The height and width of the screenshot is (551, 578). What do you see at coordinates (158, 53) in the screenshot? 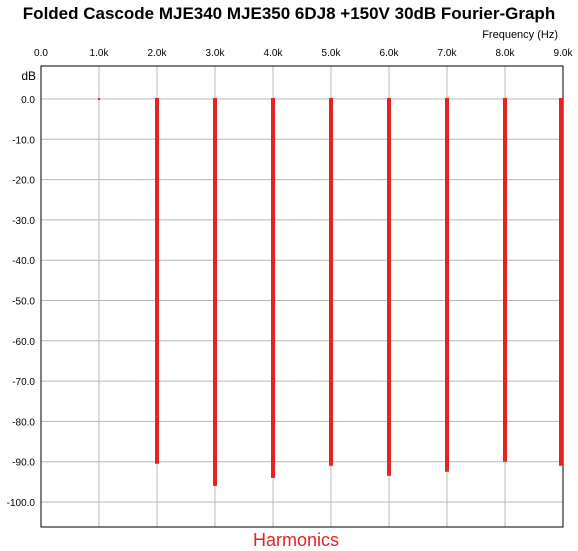
I see `x-tick-label: 2.0k` at bounding box center [158, 53].